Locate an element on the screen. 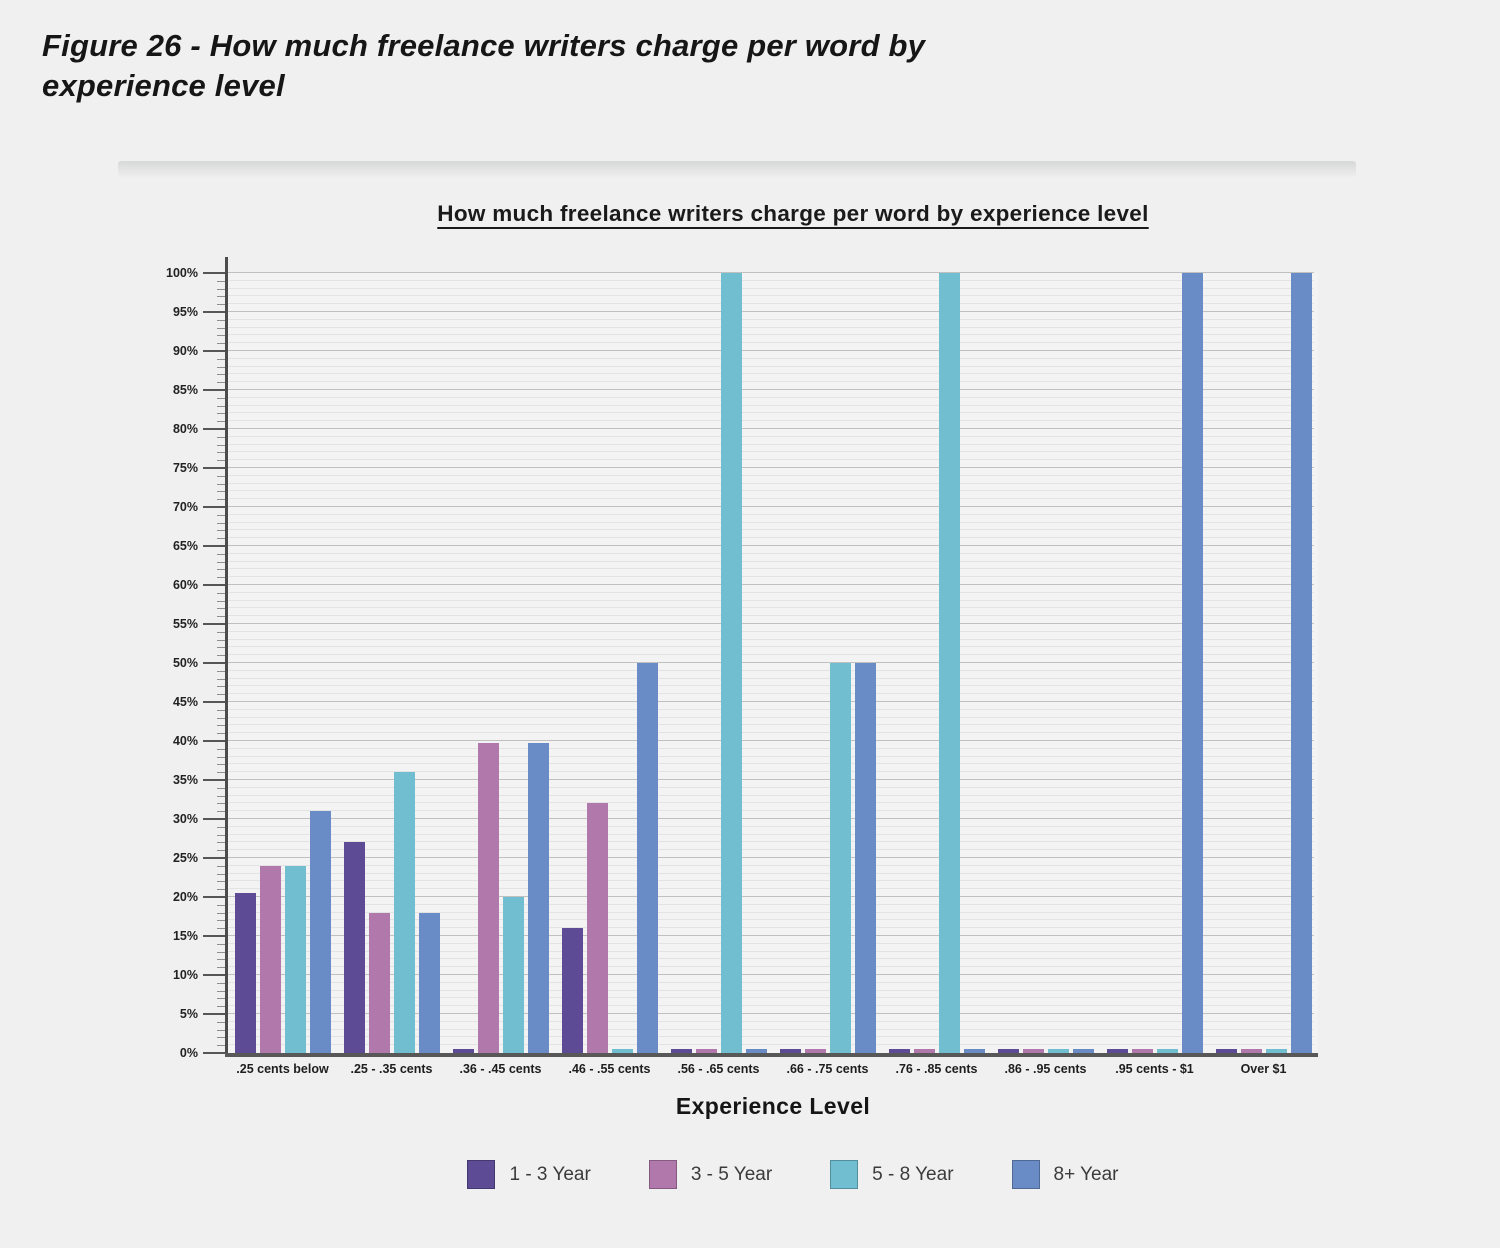  y-axis-label: 5% is located at coordinates (188, 1014).